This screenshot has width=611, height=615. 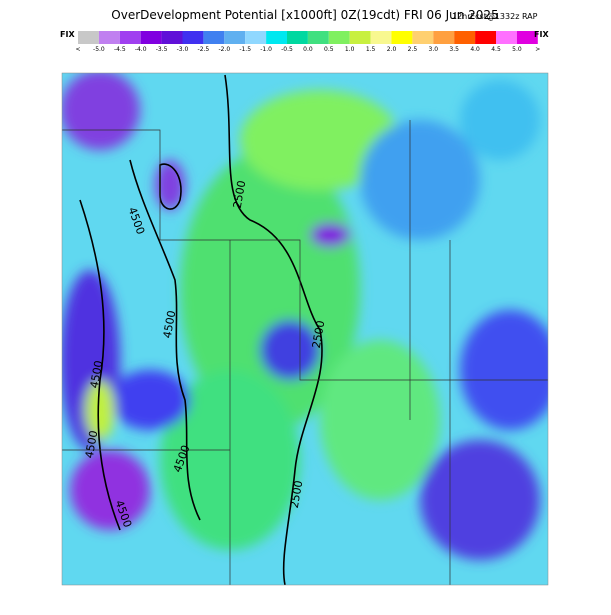 I want to click on colorbar-label: -3.0, so click(x=183, y=49).